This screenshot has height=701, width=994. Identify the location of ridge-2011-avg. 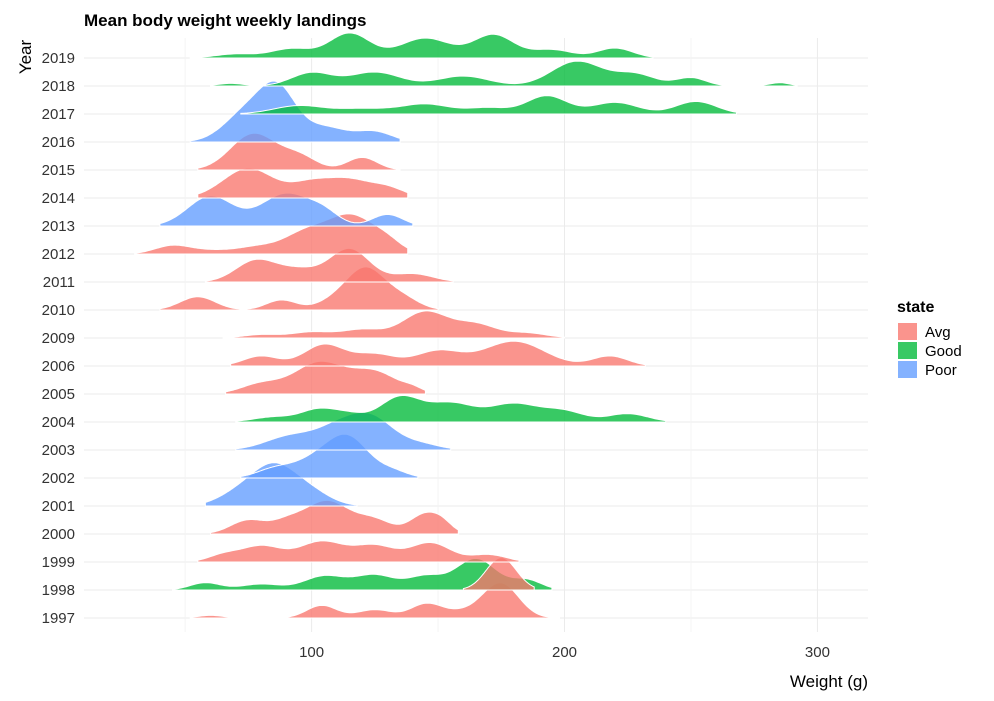
(329, 265).